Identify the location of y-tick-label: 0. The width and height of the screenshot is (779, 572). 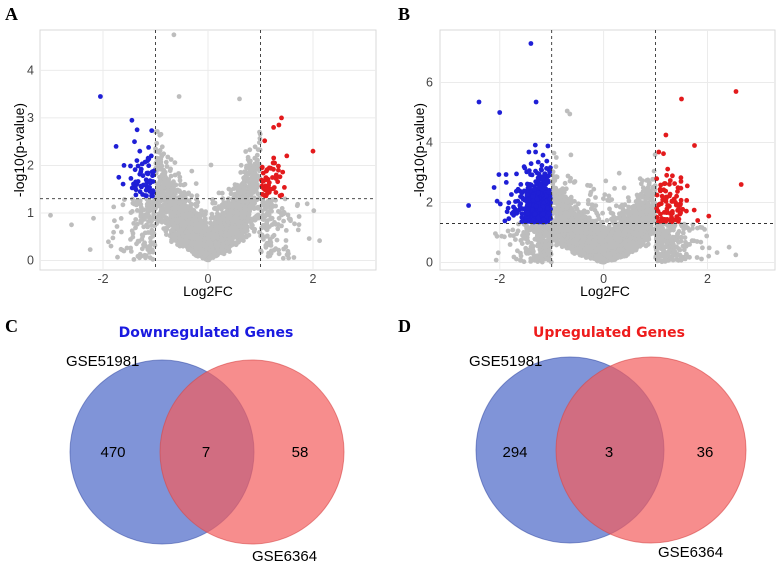
(30, 260).